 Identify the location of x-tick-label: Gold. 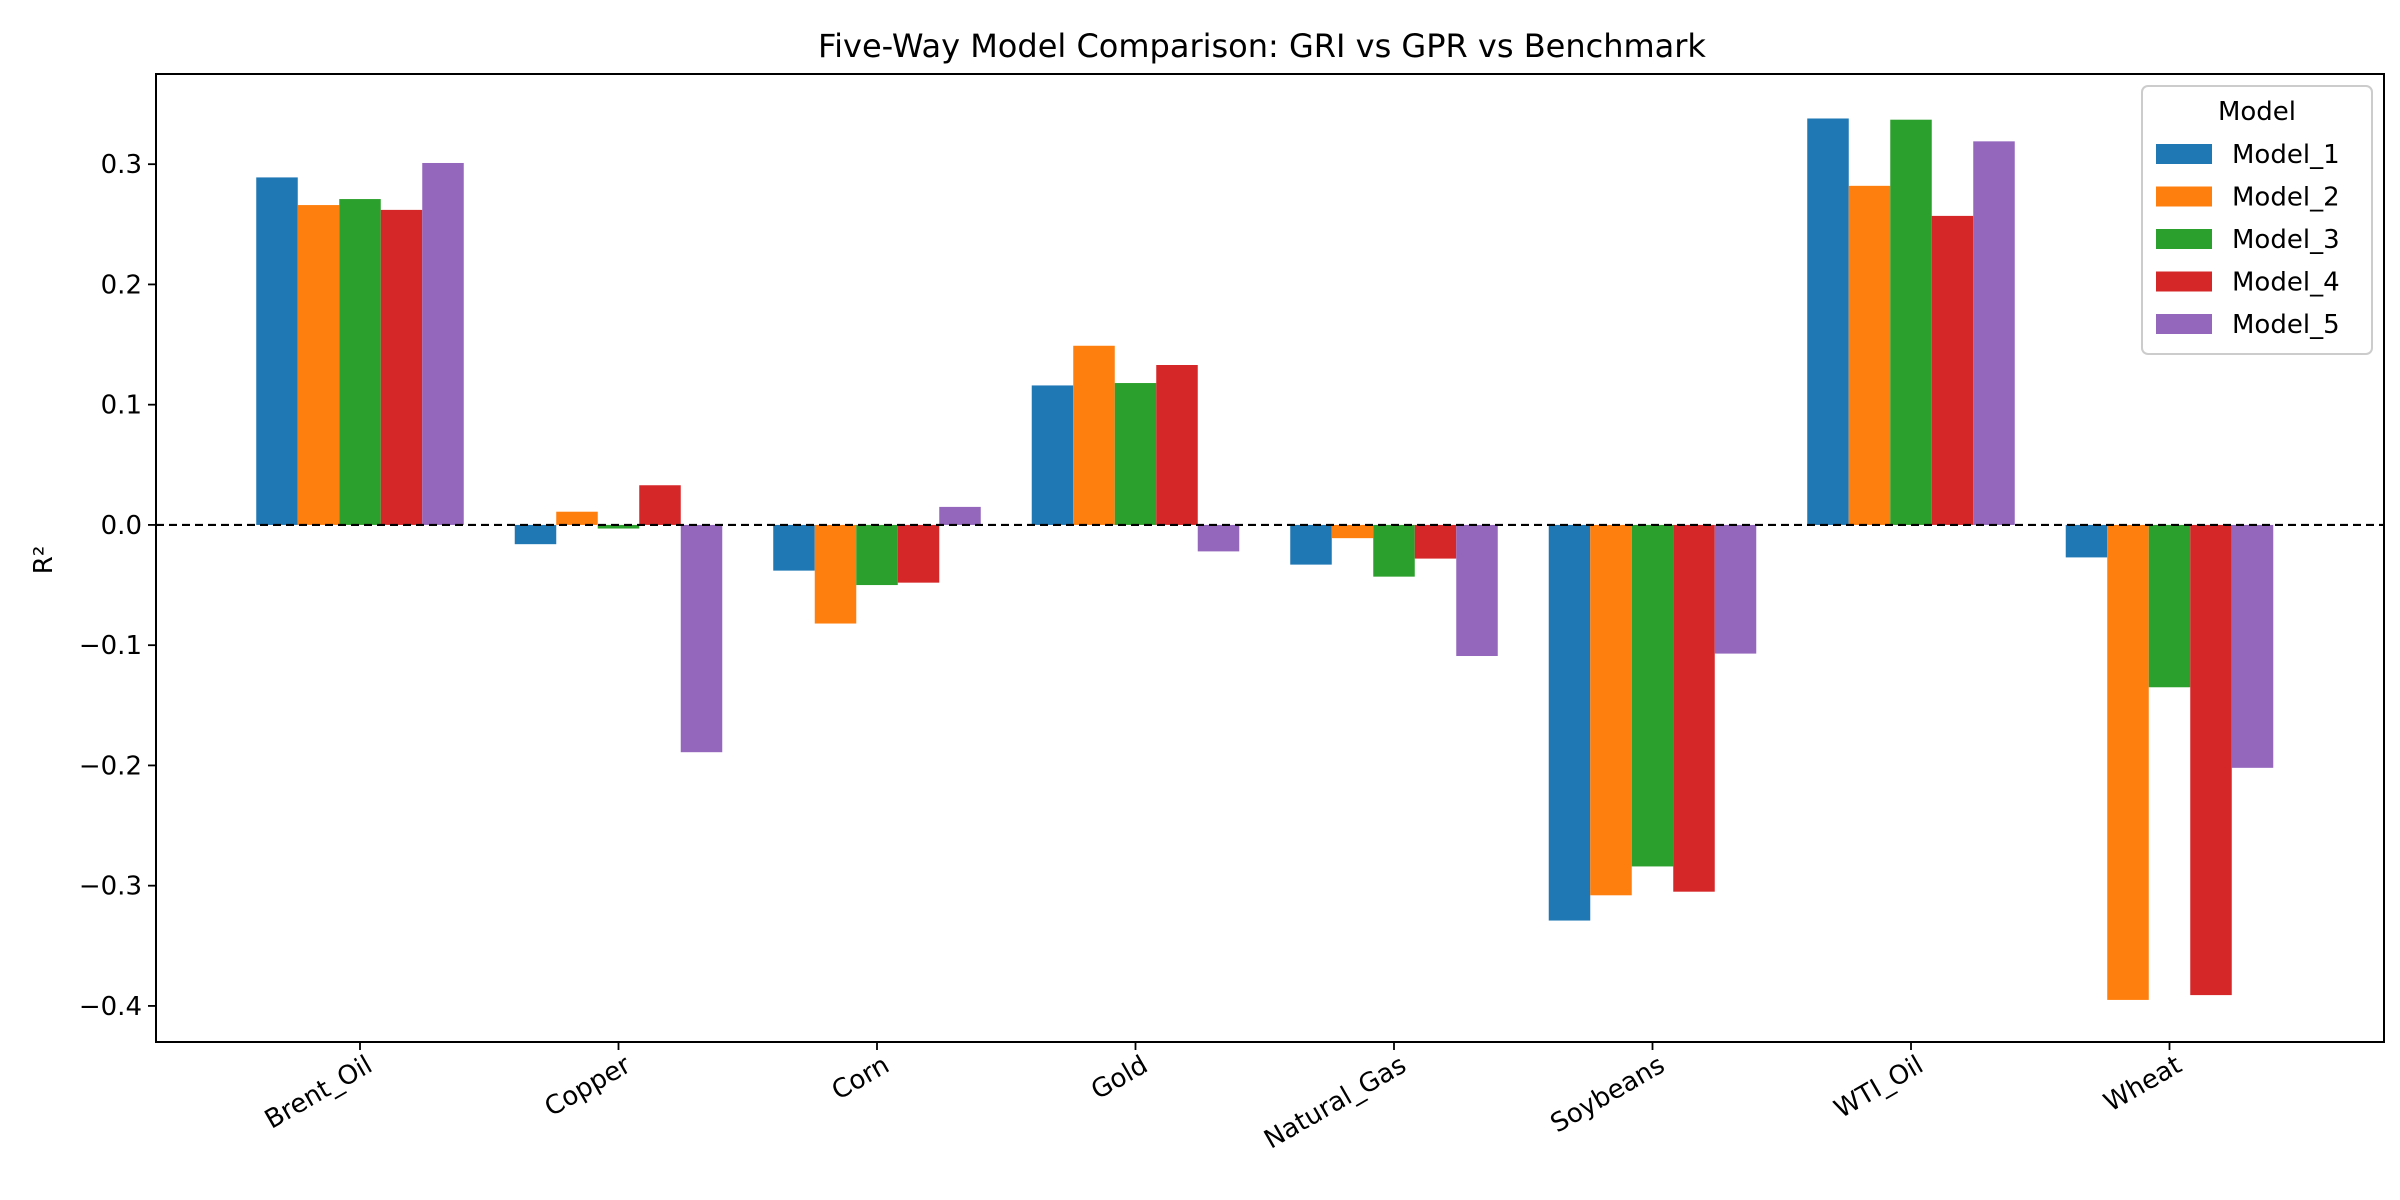
(1119, 1078).